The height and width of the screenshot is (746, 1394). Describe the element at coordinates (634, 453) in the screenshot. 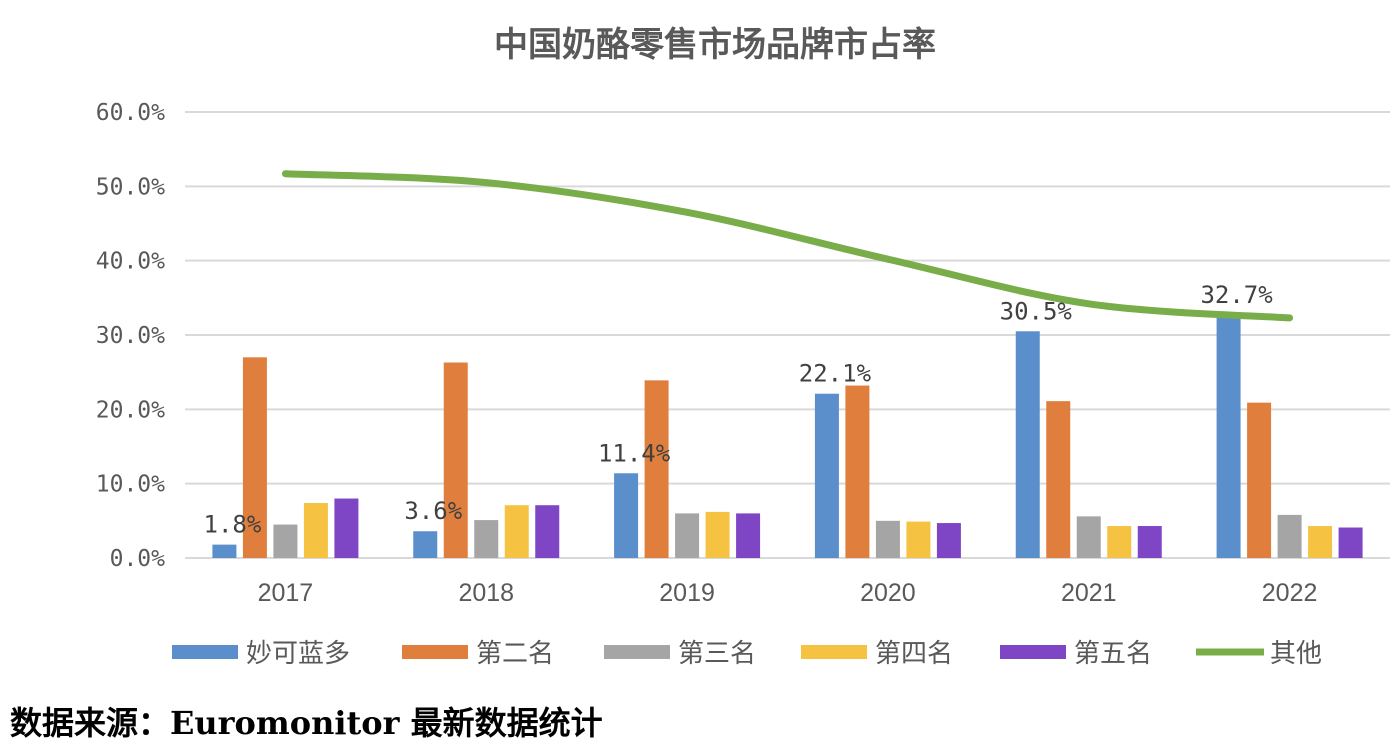

I see `data-label: 11.4%` at that location.